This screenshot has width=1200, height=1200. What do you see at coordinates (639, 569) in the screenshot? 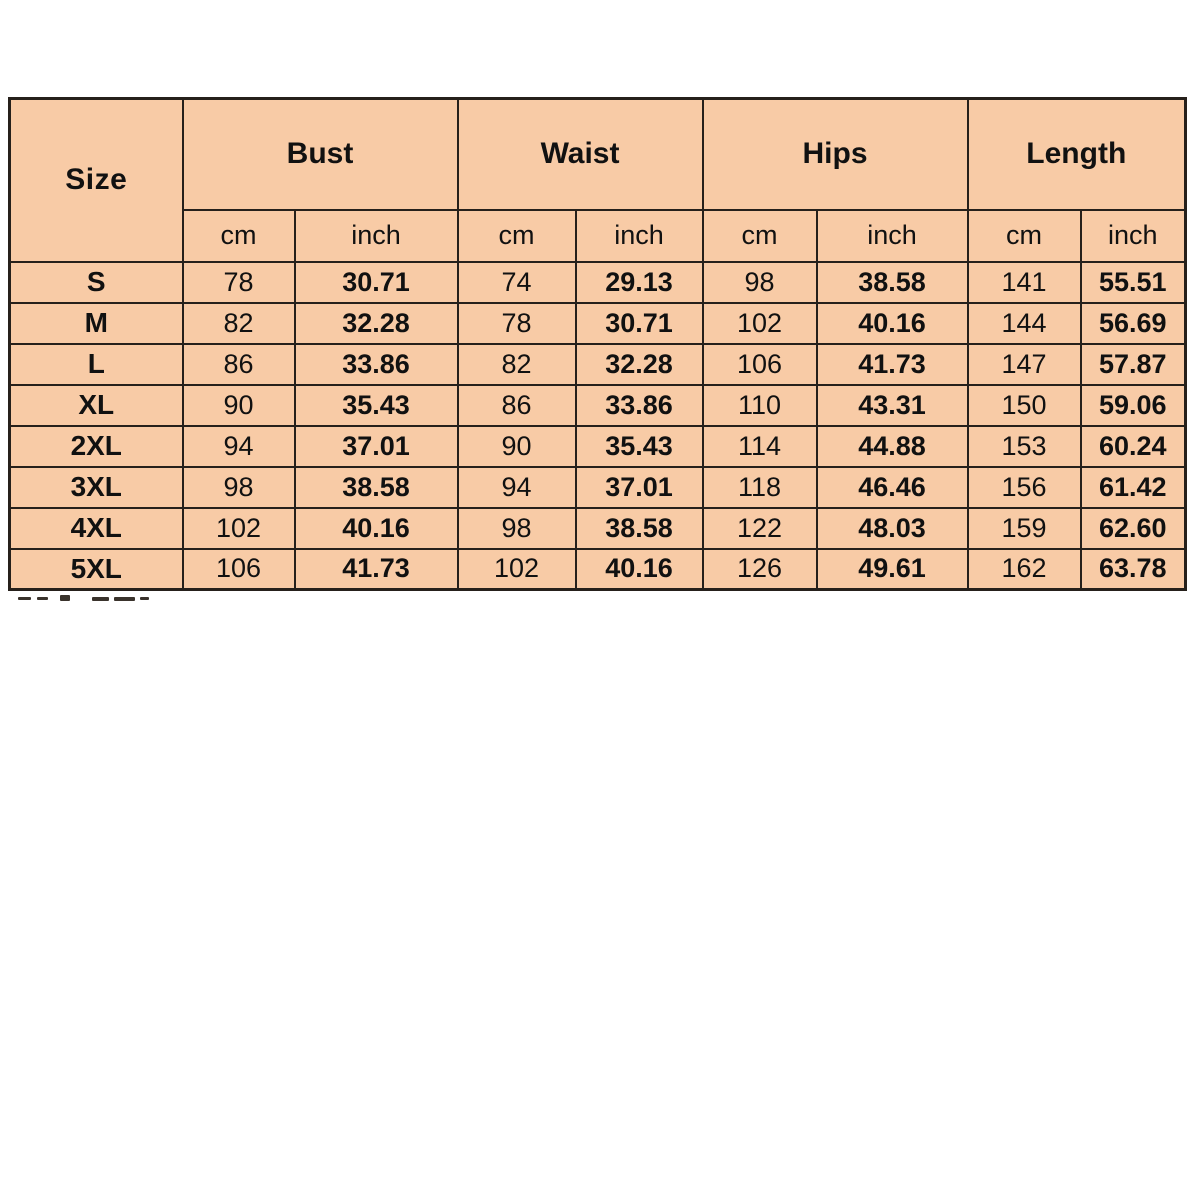
I see `waist-inch-cell: 40.16` at bounding box center [639, 569].